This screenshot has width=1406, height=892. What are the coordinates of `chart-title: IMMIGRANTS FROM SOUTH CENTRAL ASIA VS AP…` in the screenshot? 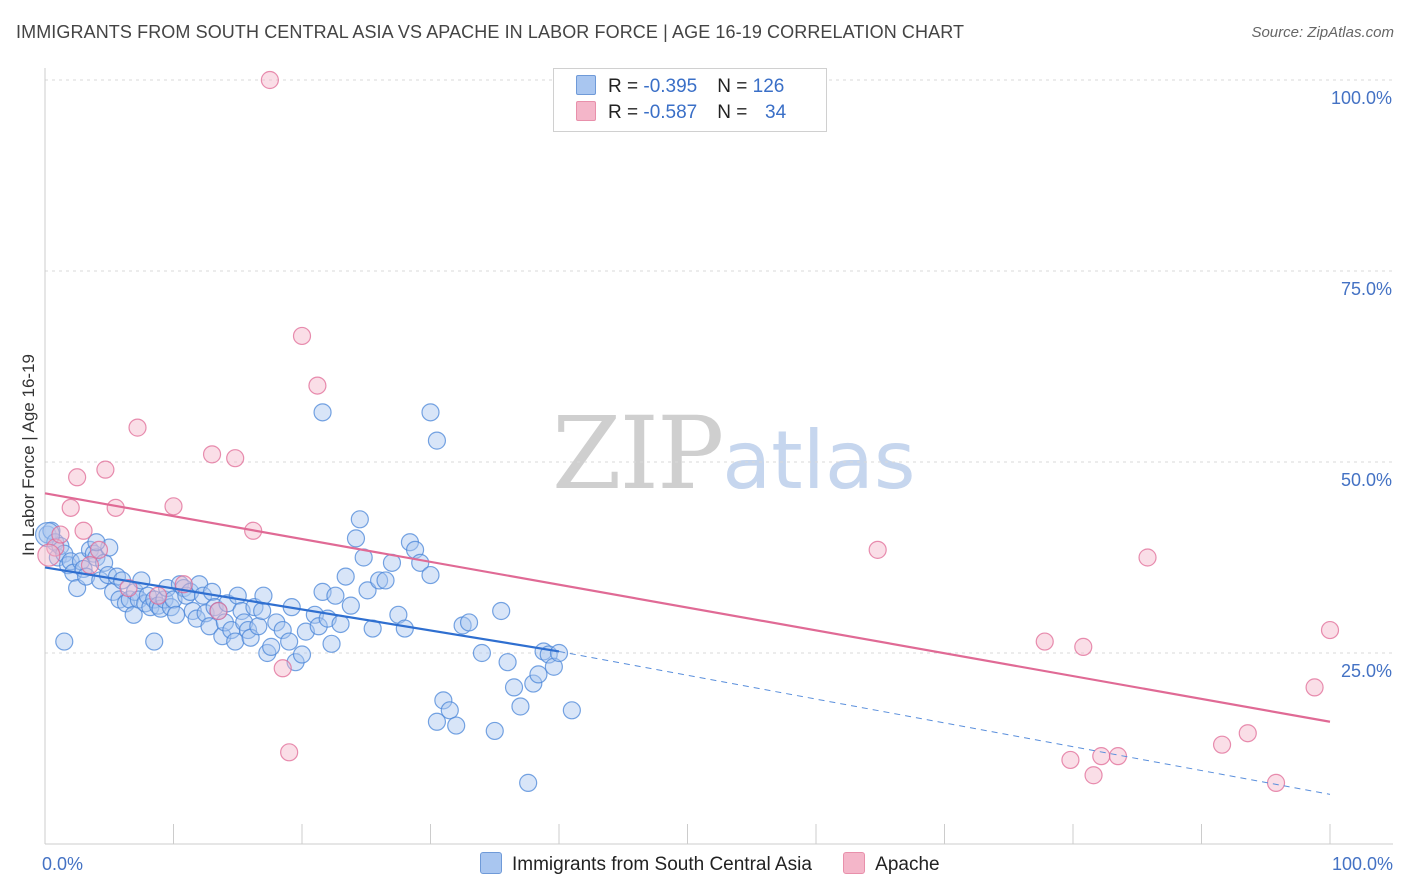 It's located at (490, 32).